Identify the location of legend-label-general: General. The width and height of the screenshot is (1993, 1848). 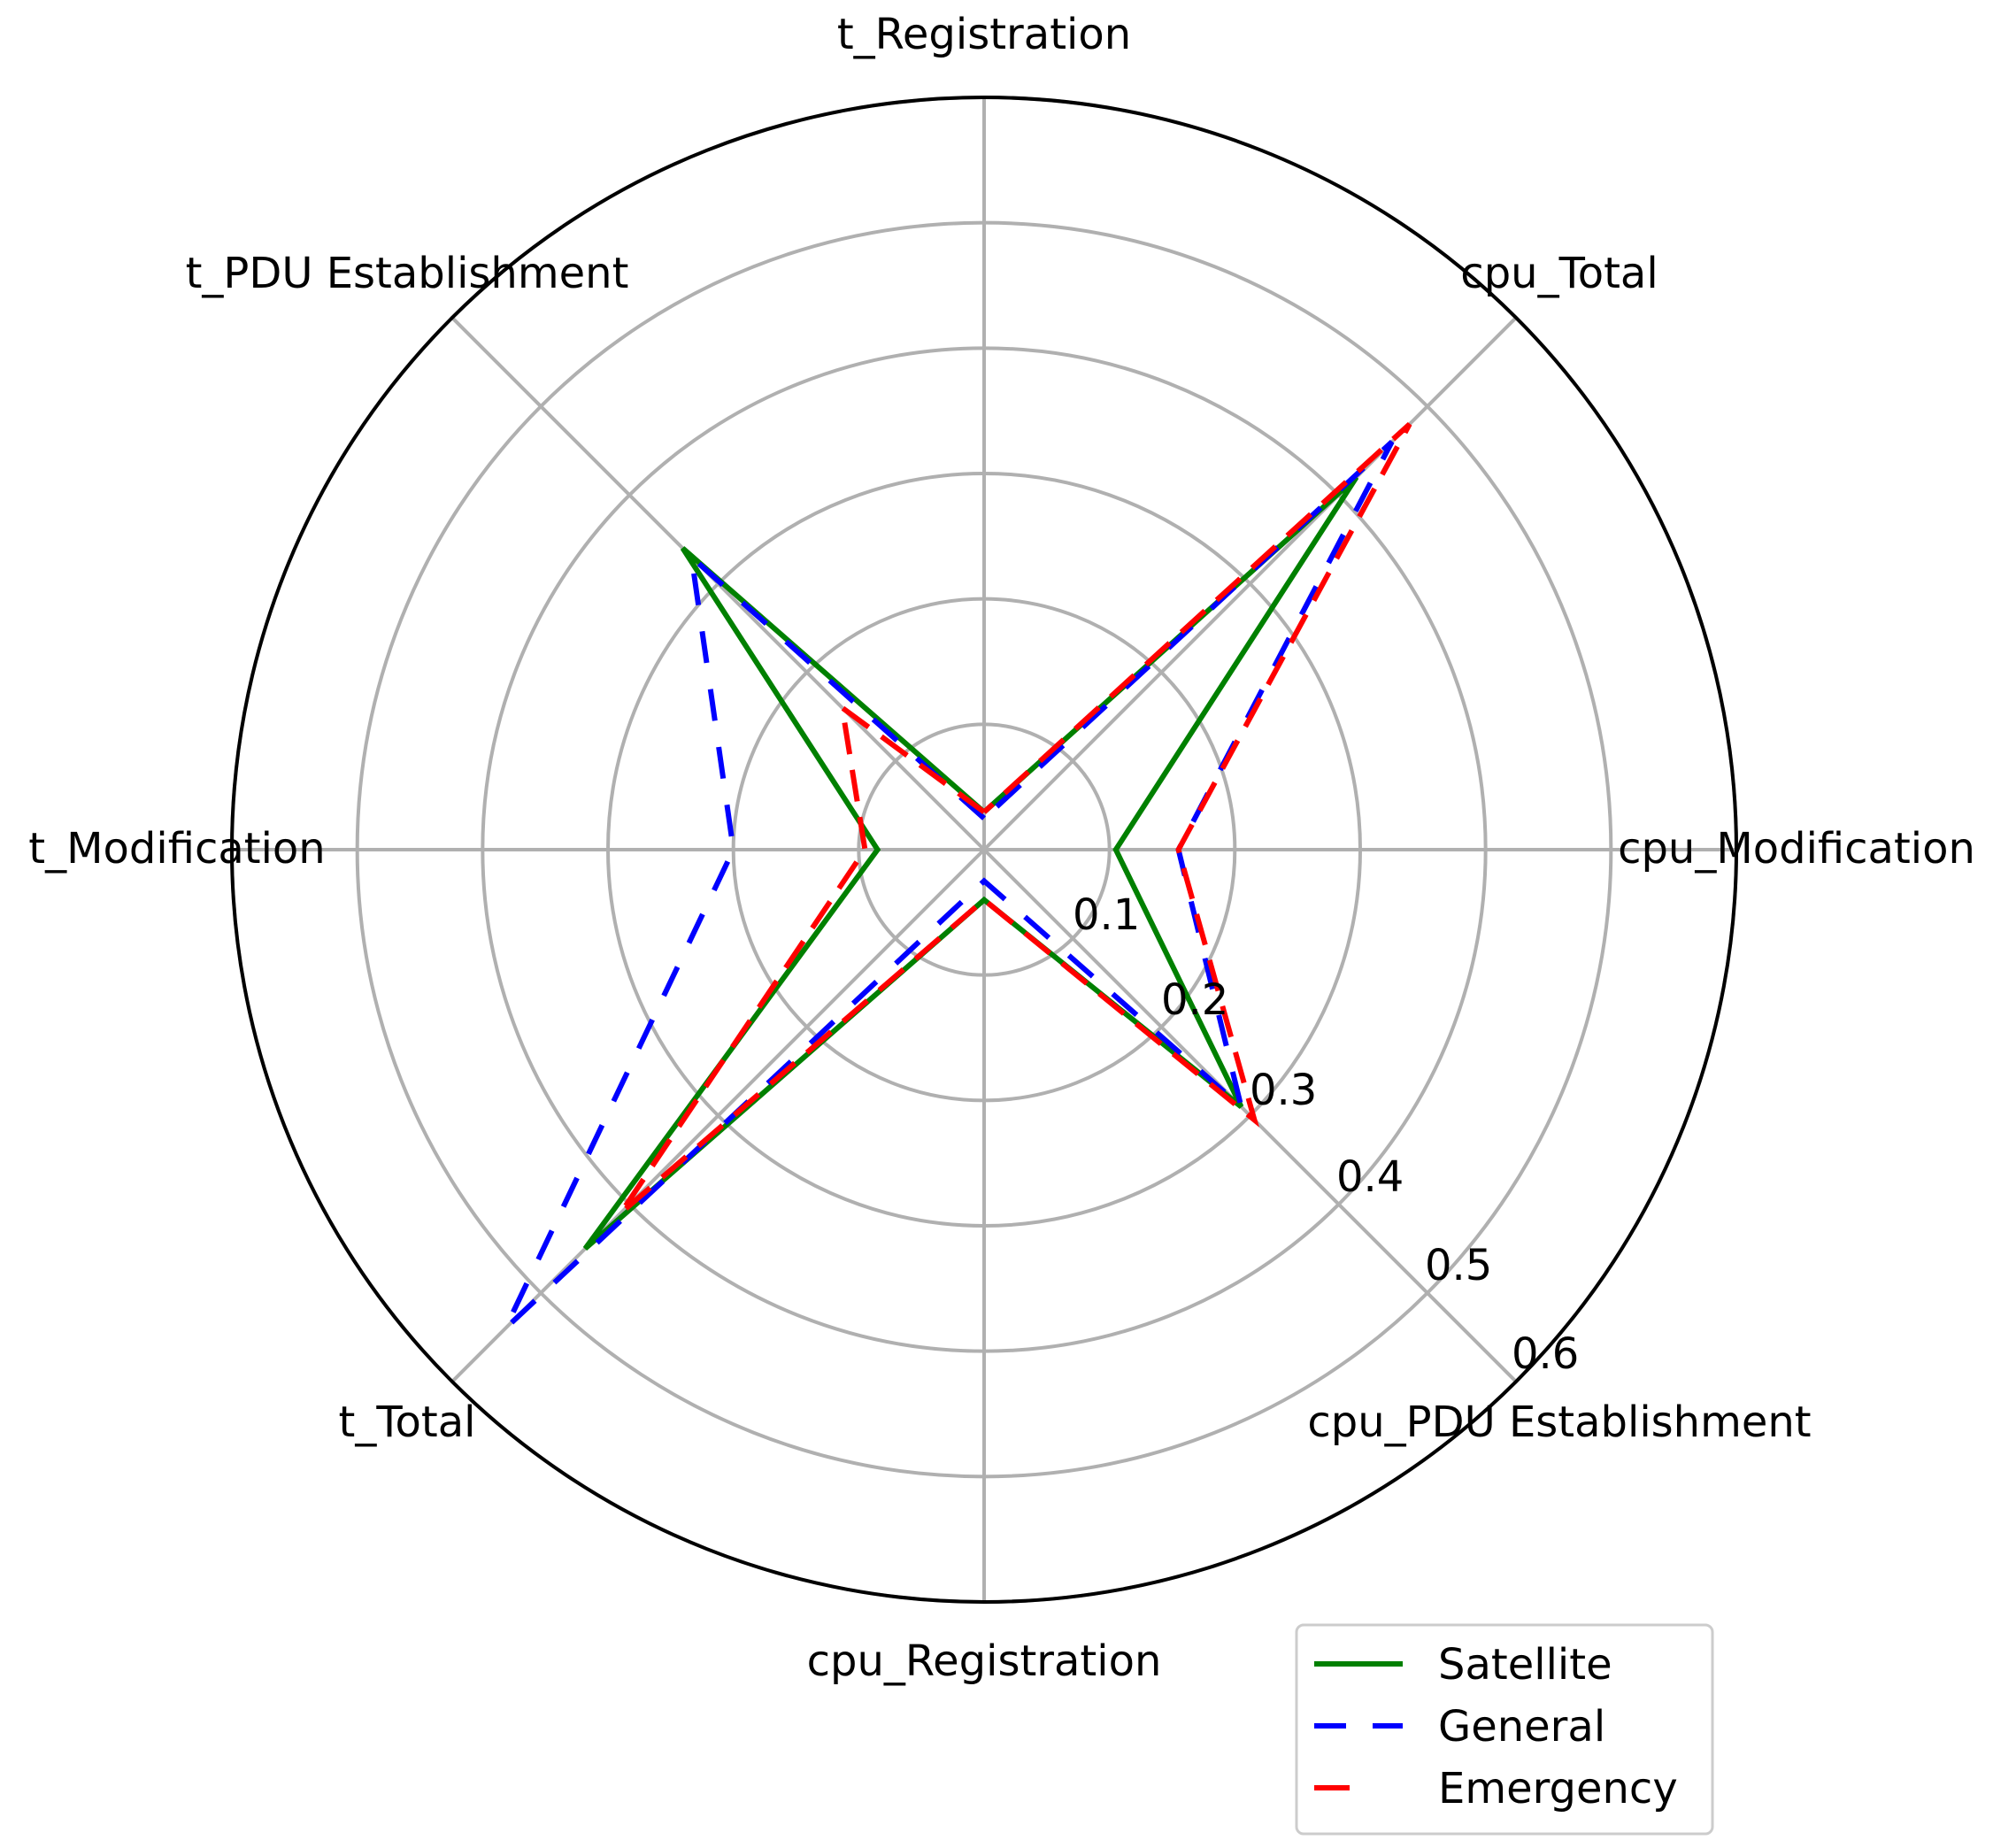
(1521, 1727).